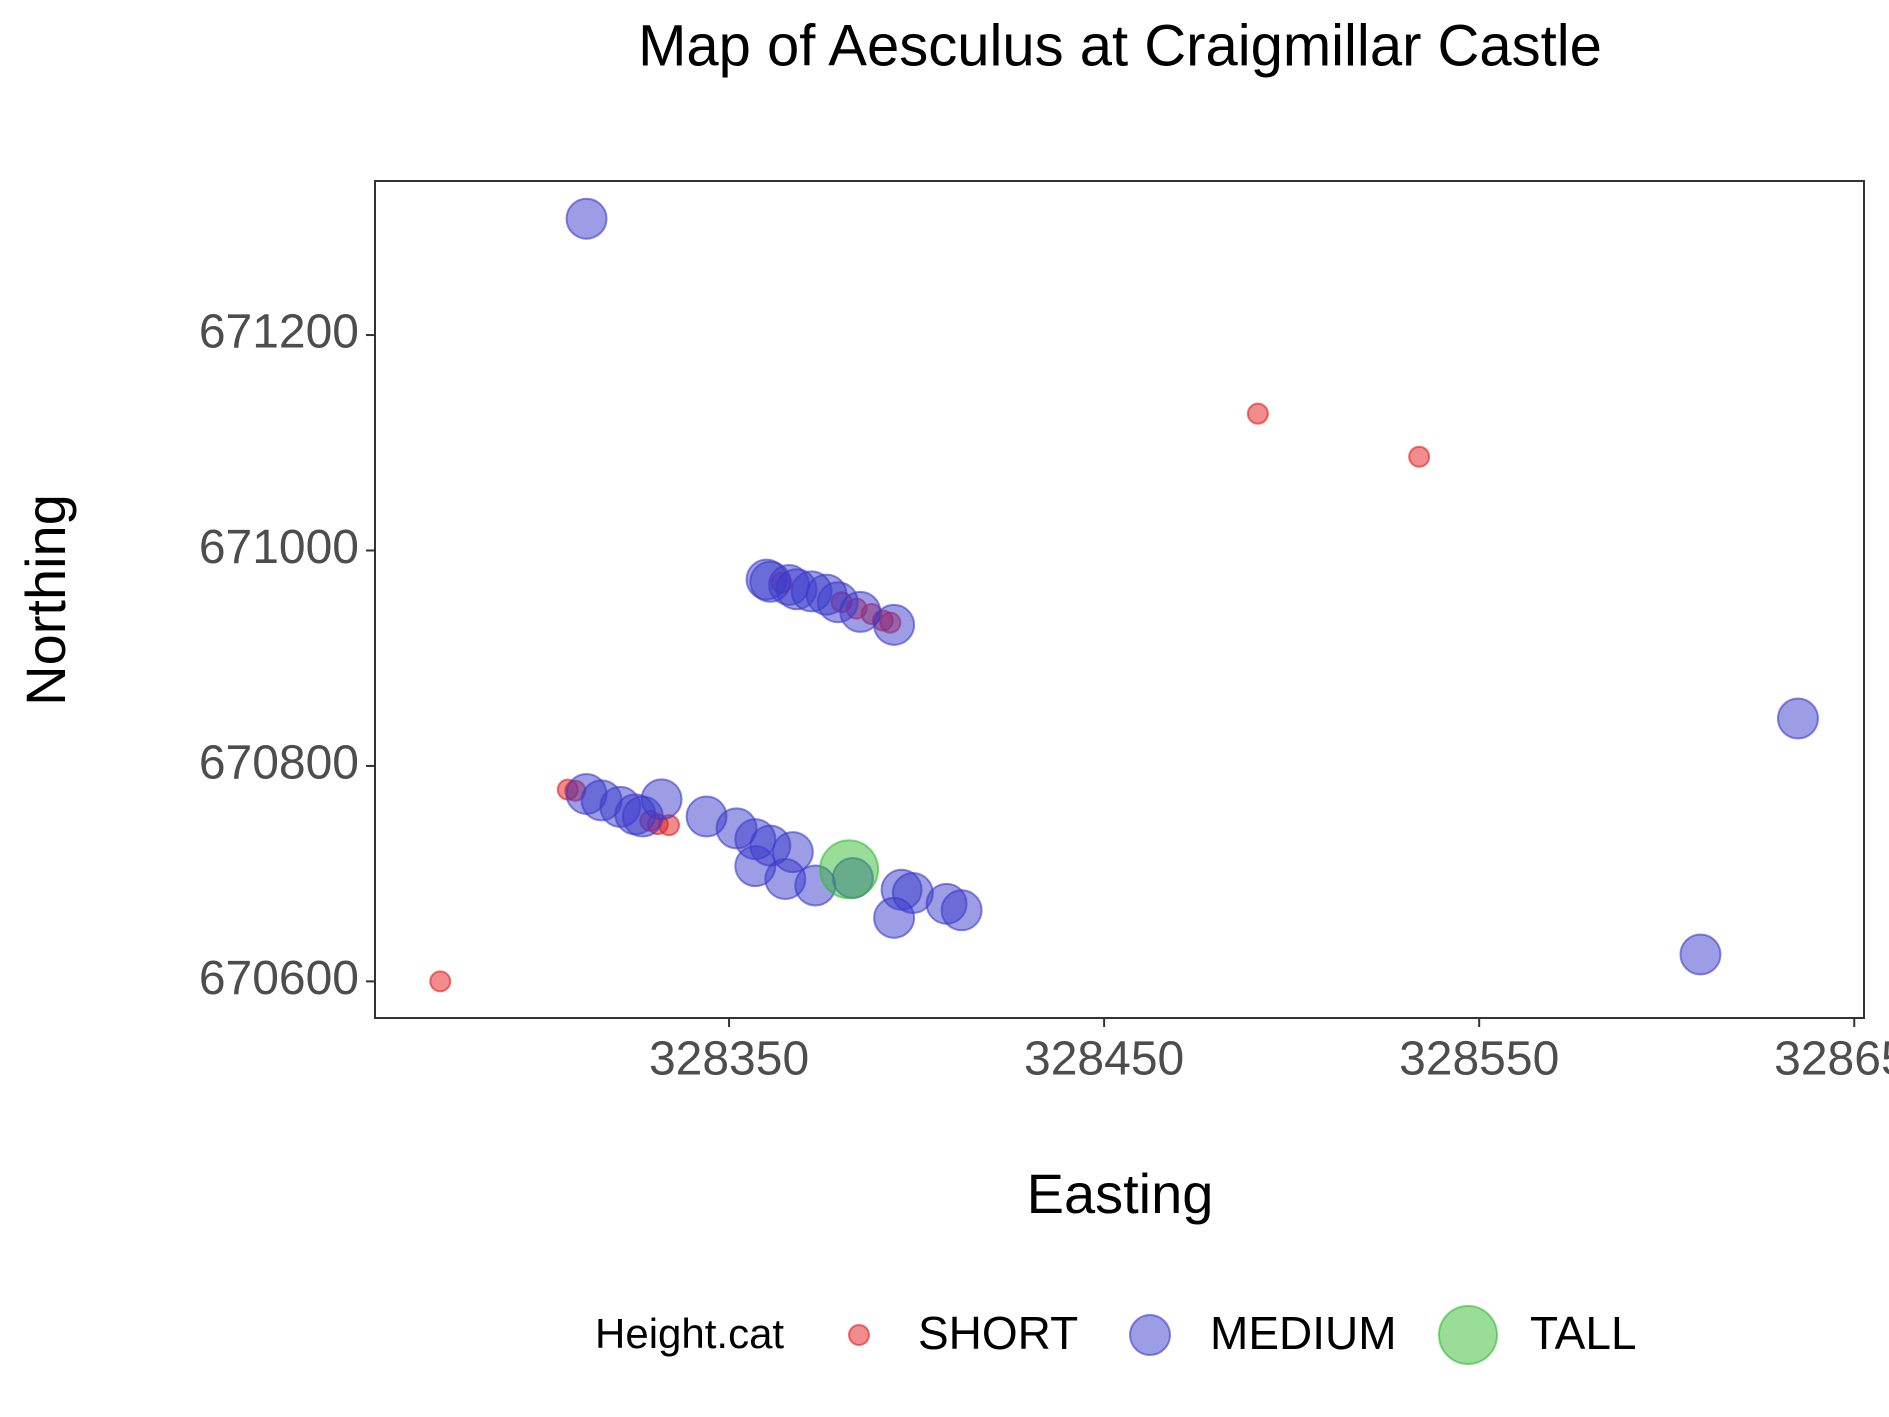  I want to click on chart-title: Map of Aesculus at Craigmillar Castle, so click(1120, 45).